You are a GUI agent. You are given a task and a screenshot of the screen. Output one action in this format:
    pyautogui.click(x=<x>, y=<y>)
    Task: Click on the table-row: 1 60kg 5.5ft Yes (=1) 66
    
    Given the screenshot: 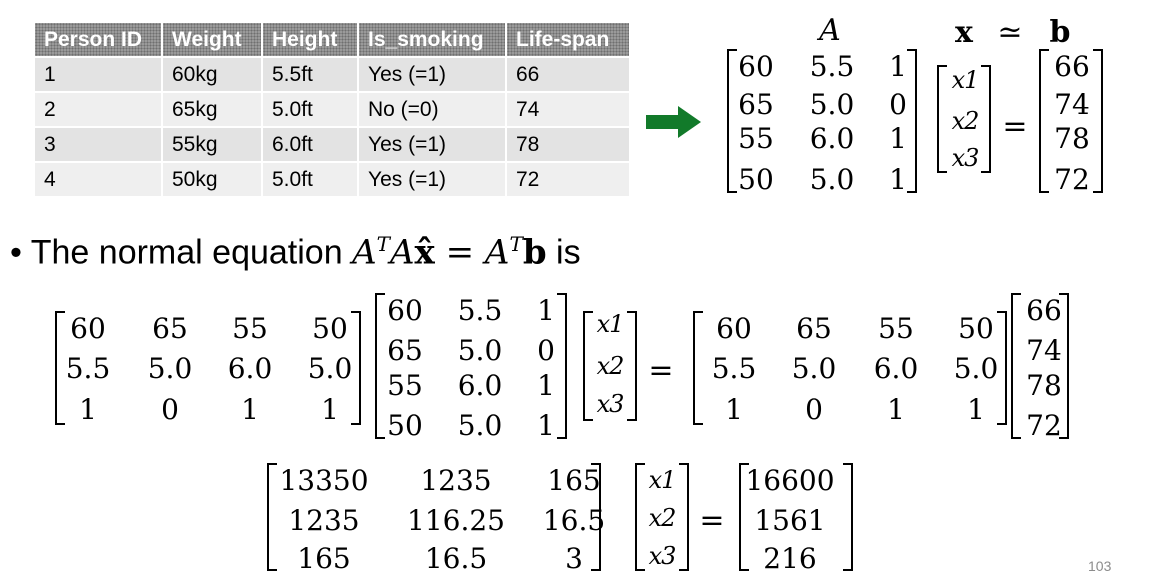 What is the action you would take?
    pyautogui.click(x=332, y=74)
    